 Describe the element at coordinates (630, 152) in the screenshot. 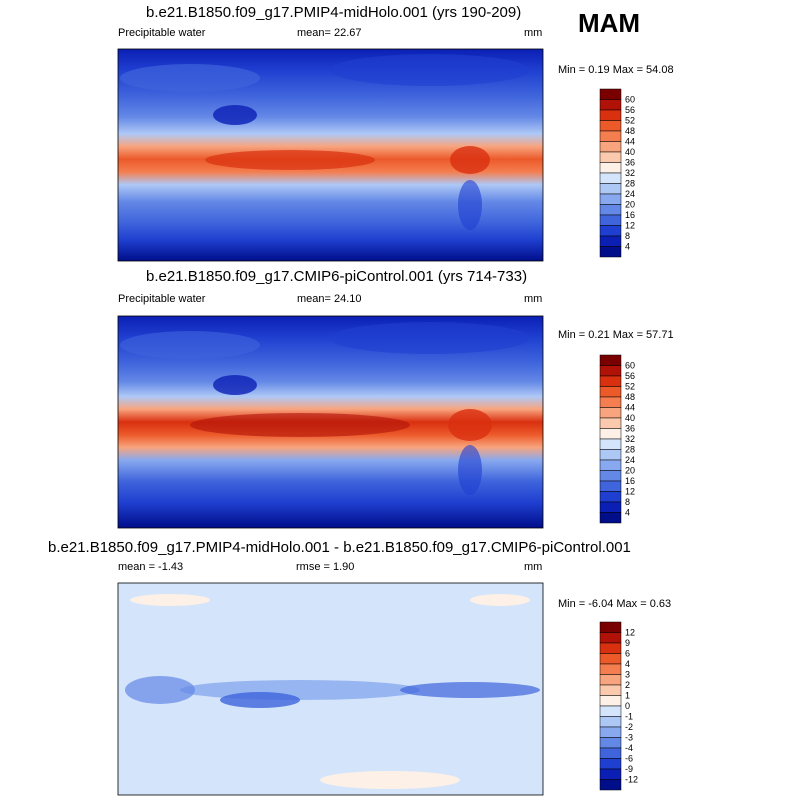

I see `colorbar-tick-label: 40` at that location.